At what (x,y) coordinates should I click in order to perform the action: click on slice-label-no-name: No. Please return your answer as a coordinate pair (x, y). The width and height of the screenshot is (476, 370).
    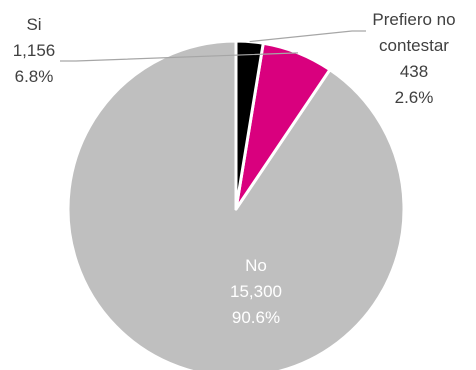
    Looking at the image, I should click on (256, 265).